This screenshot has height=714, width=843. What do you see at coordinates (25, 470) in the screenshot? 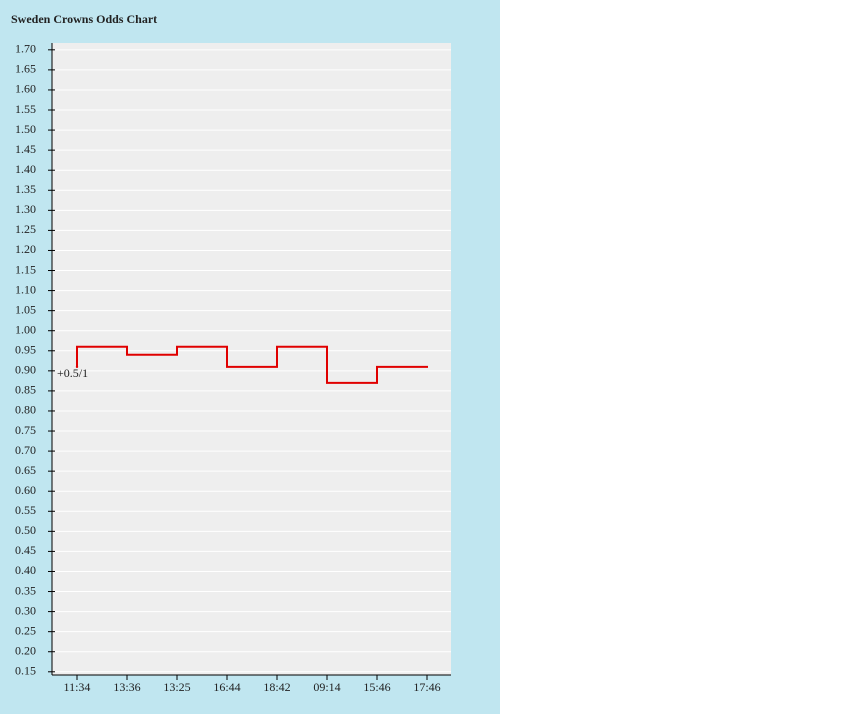
I see `y-tick-label: 0.65` at bounding box center [25, 470].